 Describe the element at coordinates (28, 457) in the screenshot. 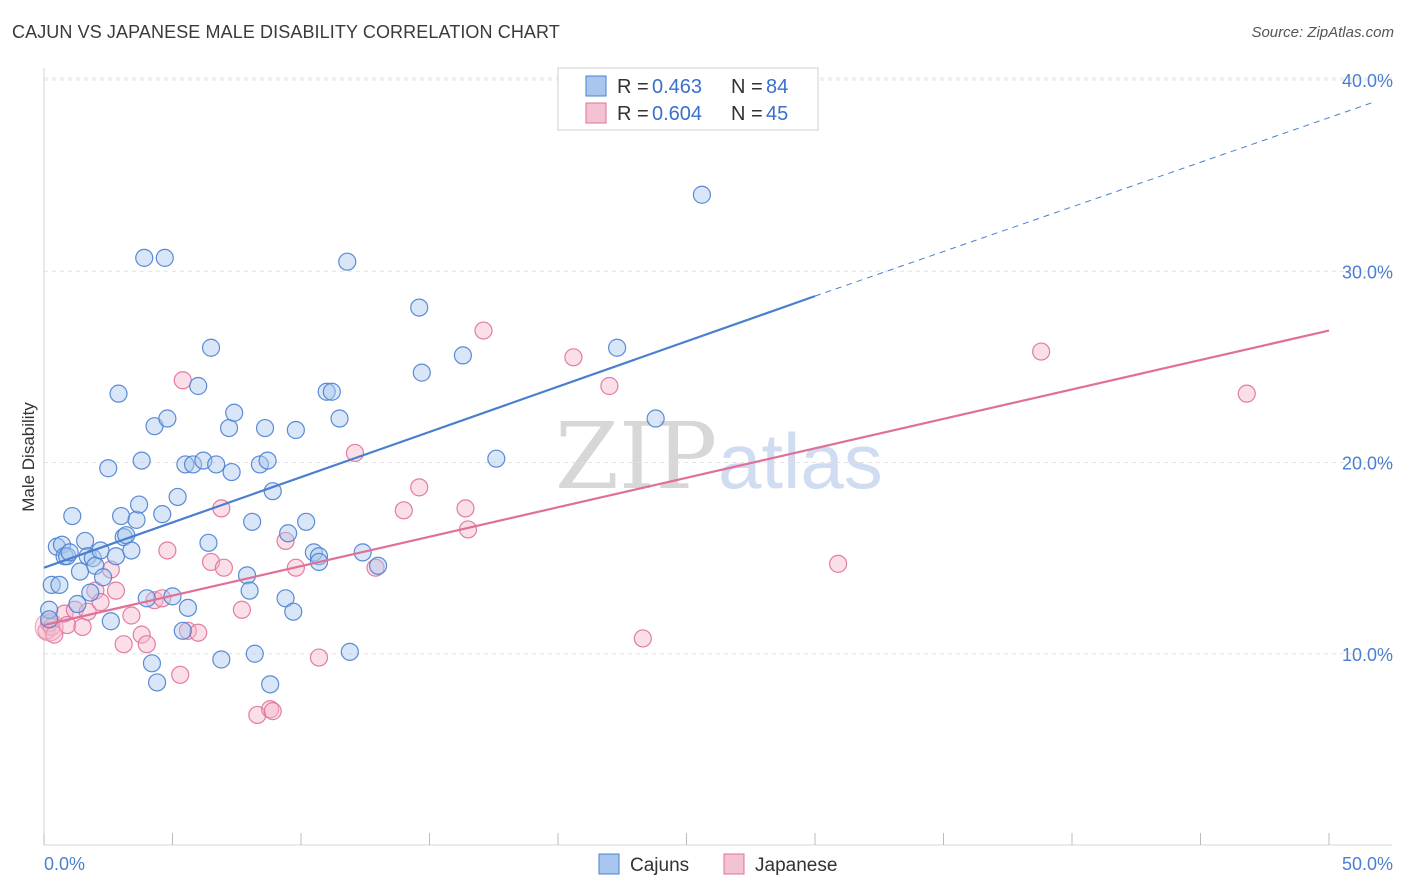

I see `y-axis-label: Male Disability` at that location.